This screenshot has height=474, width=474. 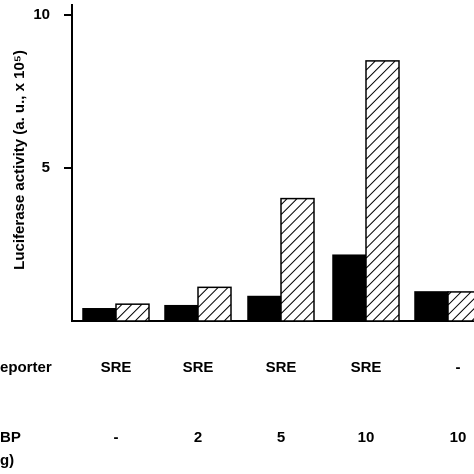 I want to click on y-tick-label: 10, so click(x=41, y=14).